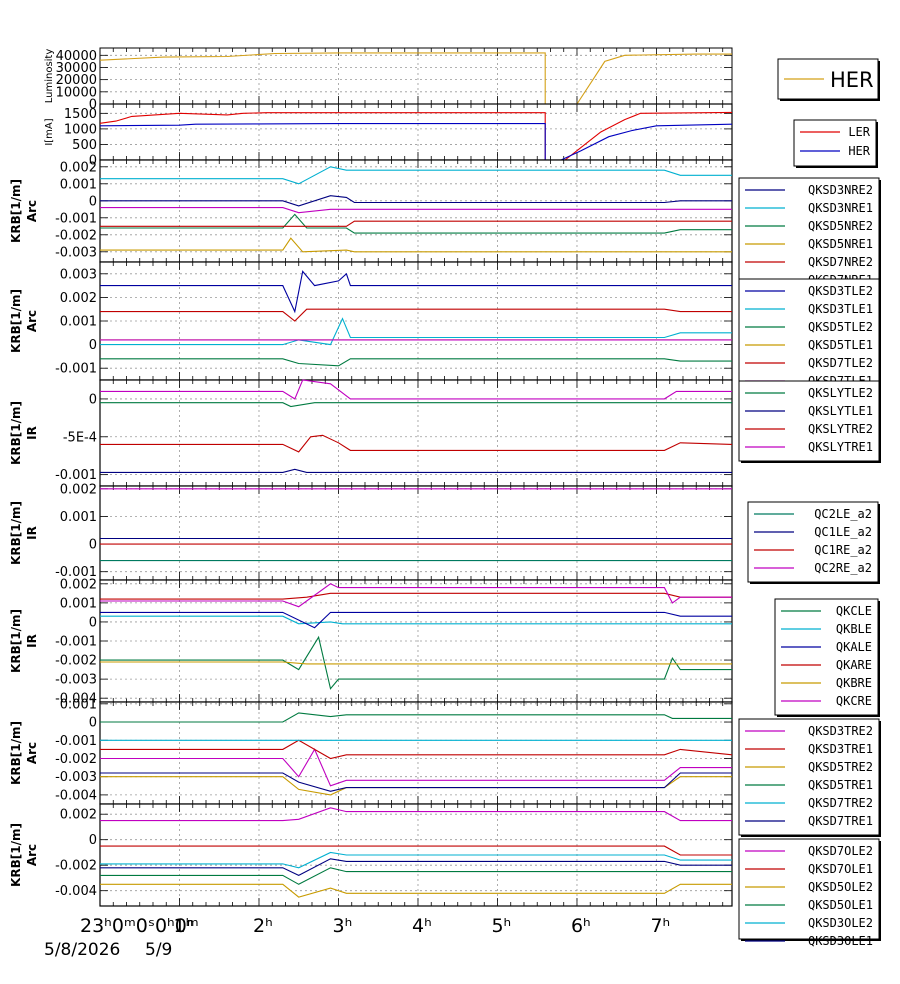  Describe the element at coordinates (416, 292) in the screenshot. I see `series-line-qksd3tle2` at that location.